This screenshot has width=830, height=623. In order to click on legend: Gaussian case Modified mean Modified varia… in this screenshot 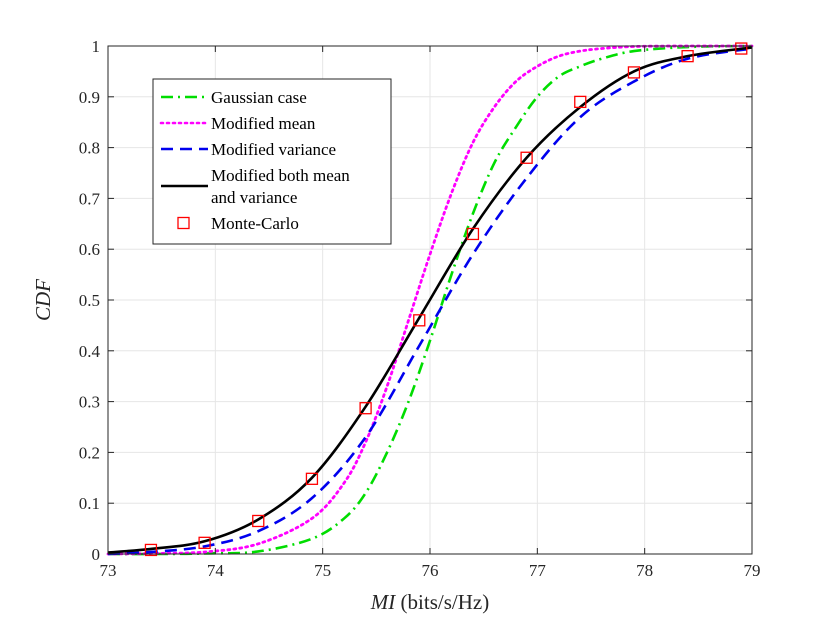, I will do `click(272, 161)`.